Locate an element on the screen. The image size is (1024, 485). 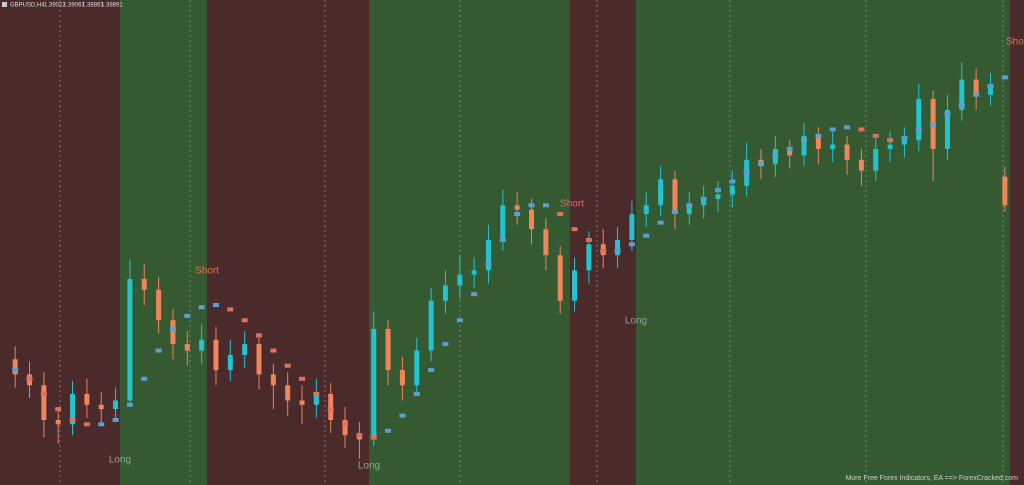
header-symbol: GBPUSD,H4 is located at coordinates (27, 6).